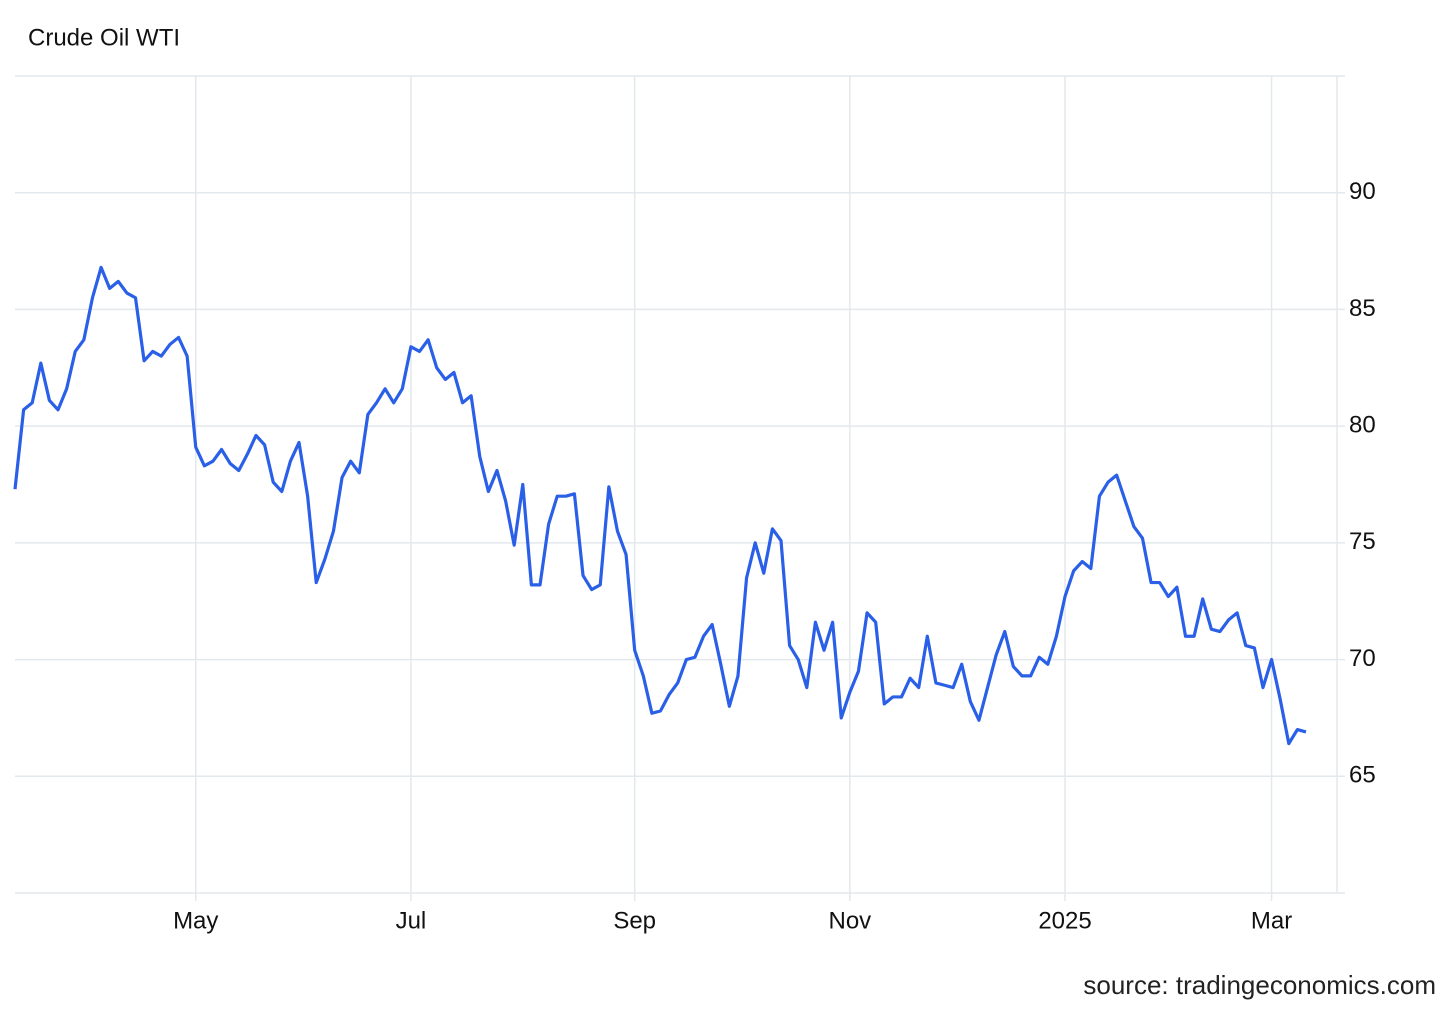 This screenshot has height=1009, width=1456. Describe the element at coordinates (634, 920) in the screenshot. I see `x-tick-label: Sep` at that location.